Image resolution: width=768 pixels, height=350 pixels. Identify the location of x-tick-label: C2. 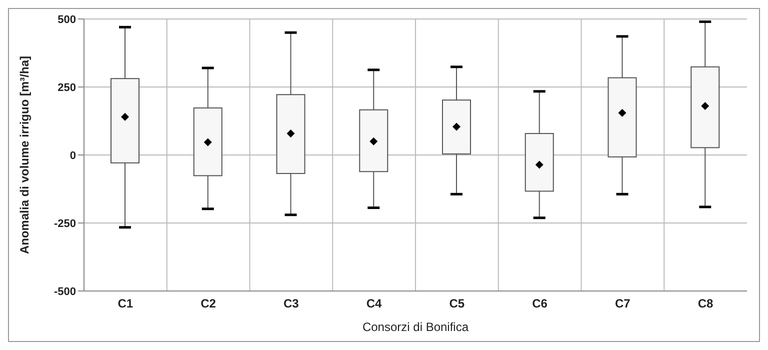
(208, 303).